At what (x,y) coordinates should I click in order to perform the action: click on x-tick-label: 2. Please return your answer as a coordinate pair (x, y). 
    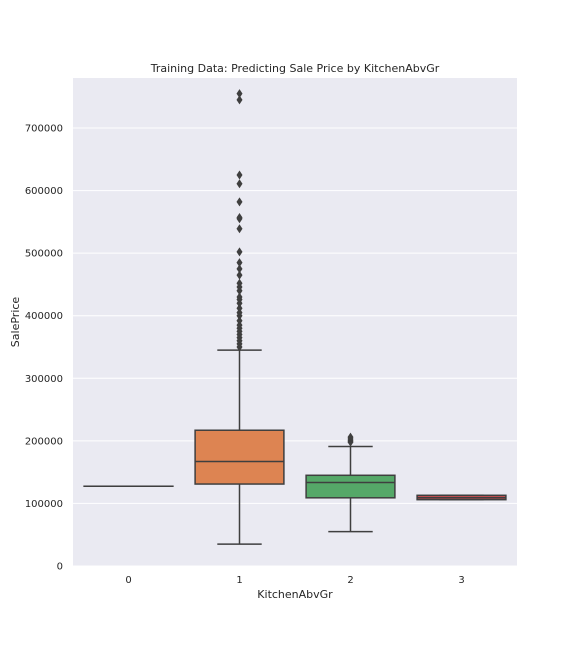
    Looking at the image, I should click on (350, 580).